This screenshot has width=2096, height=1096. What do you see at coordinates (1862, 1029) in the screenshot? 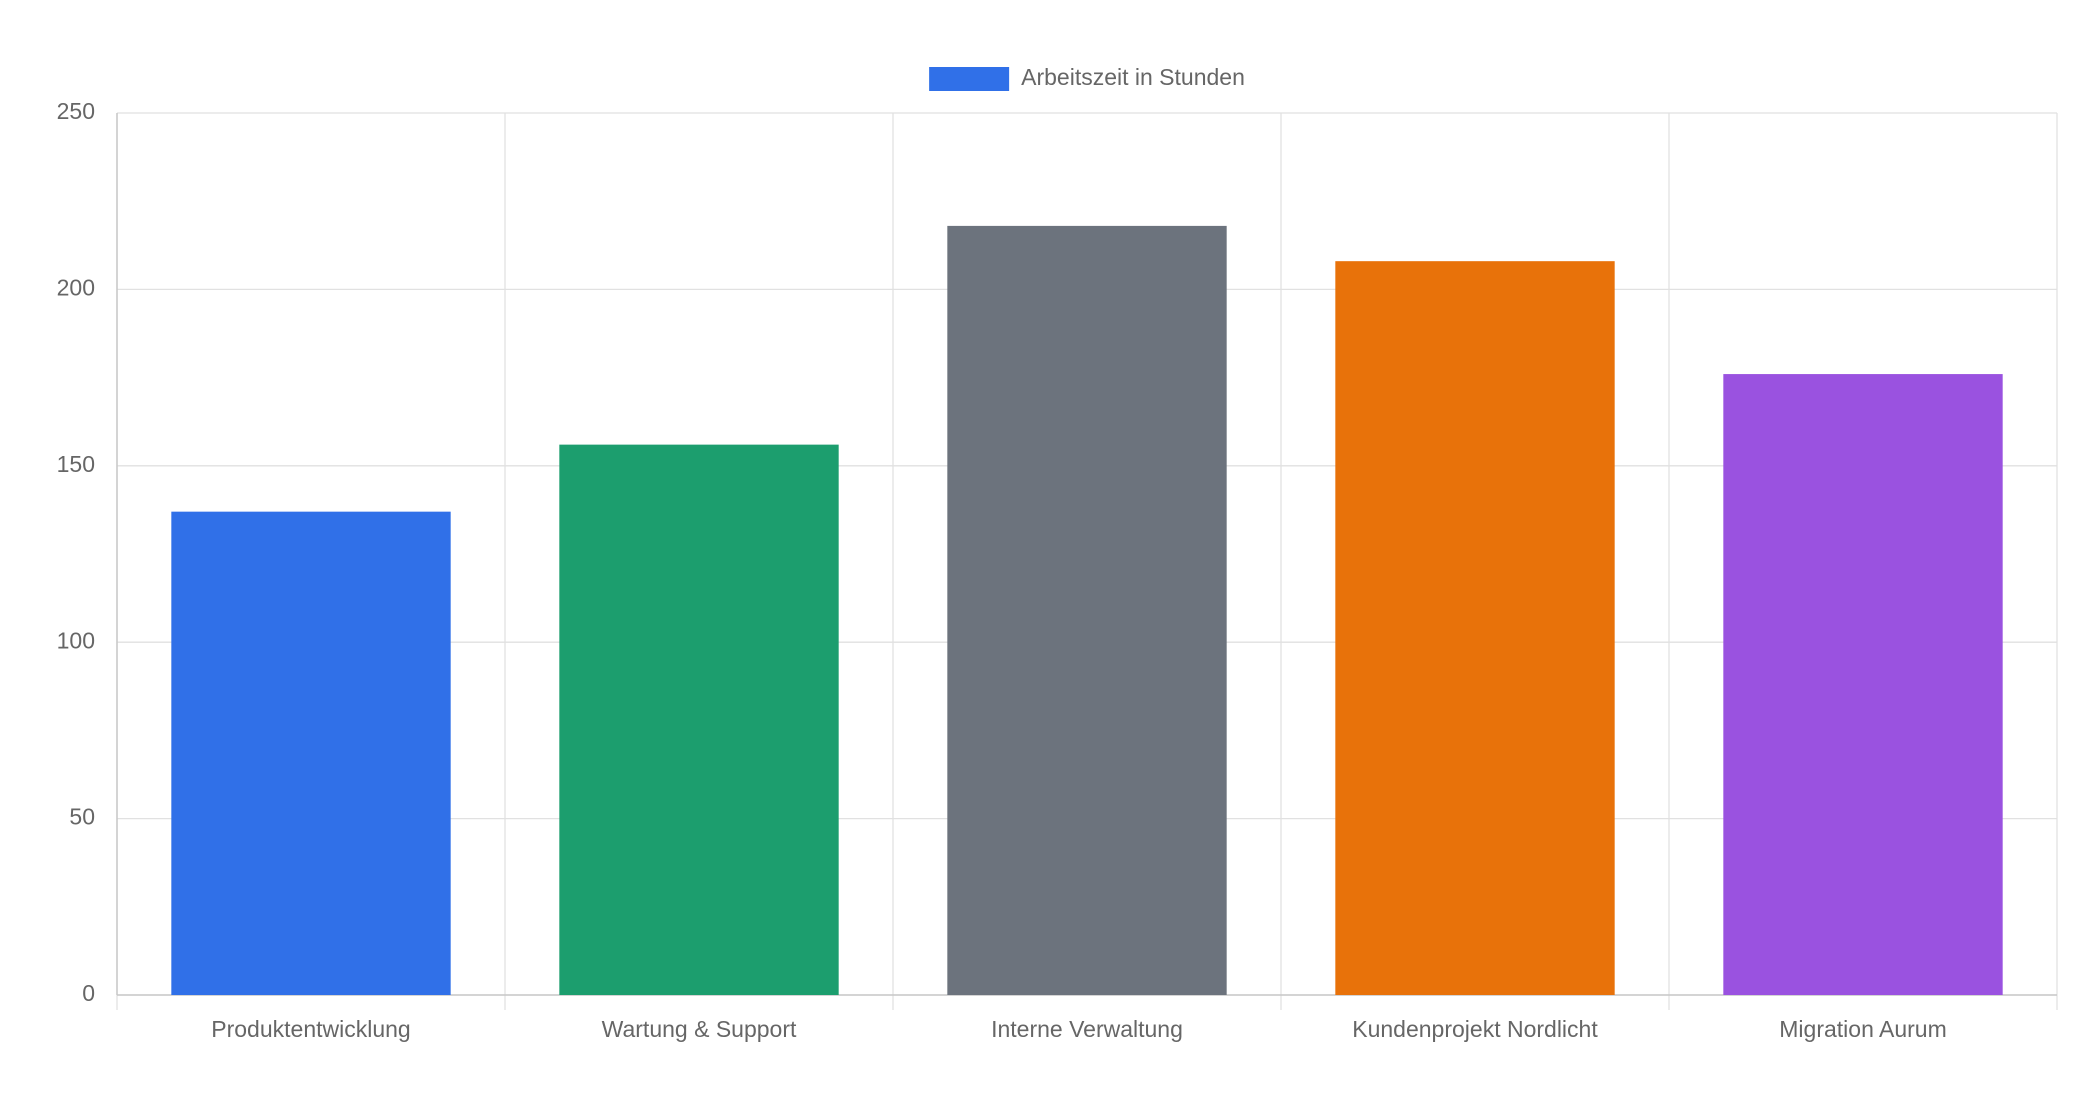
I see `x-tick-label: Migration Aurum` at bounding box center [1862, 1029].